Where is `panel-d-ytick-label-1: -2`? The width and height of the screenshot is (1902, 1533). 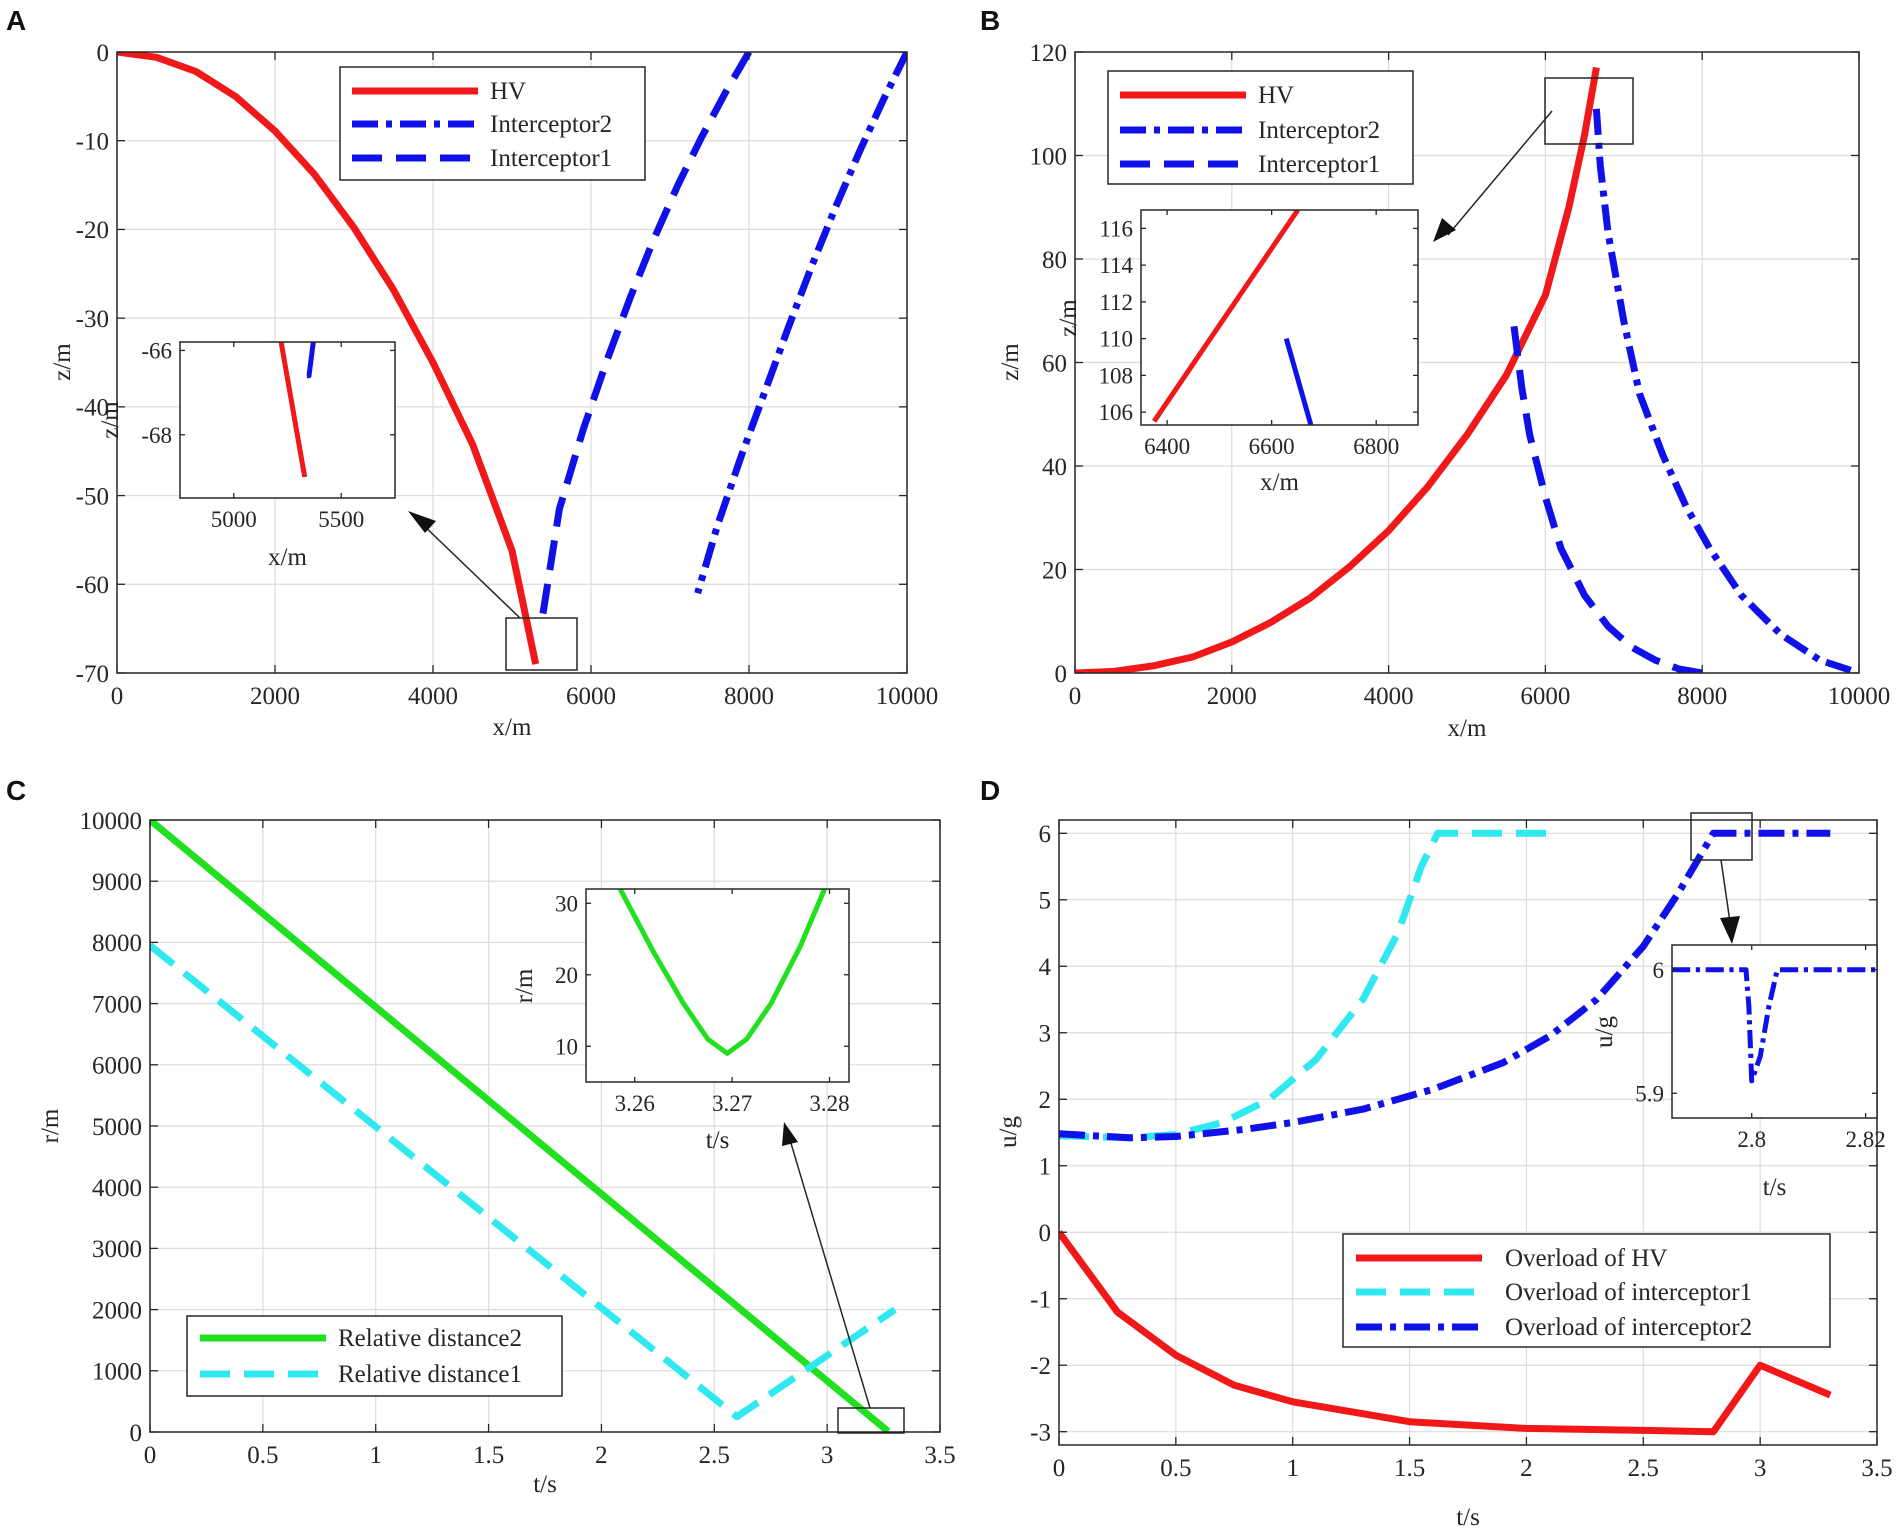 panel-d-ytick-label-1: -2 is located at coordinates (1040, 1366).